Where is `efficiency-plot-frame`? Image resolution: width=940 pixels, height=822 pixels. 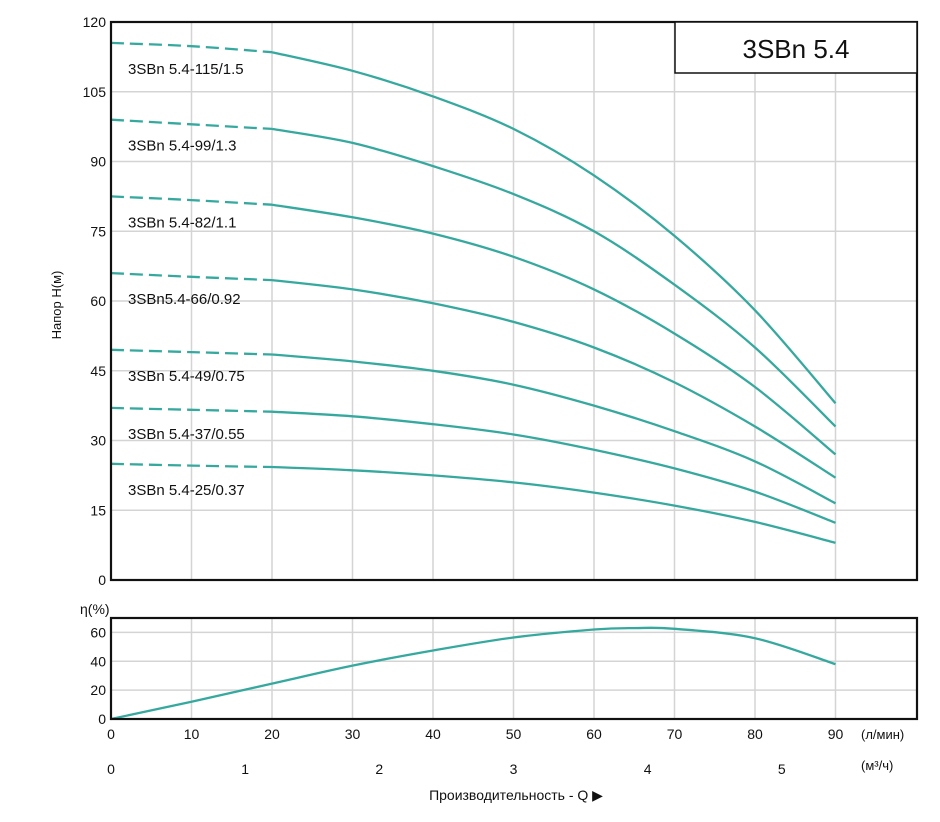
efficiency-plot-frame is located at coordinates (514, 668).